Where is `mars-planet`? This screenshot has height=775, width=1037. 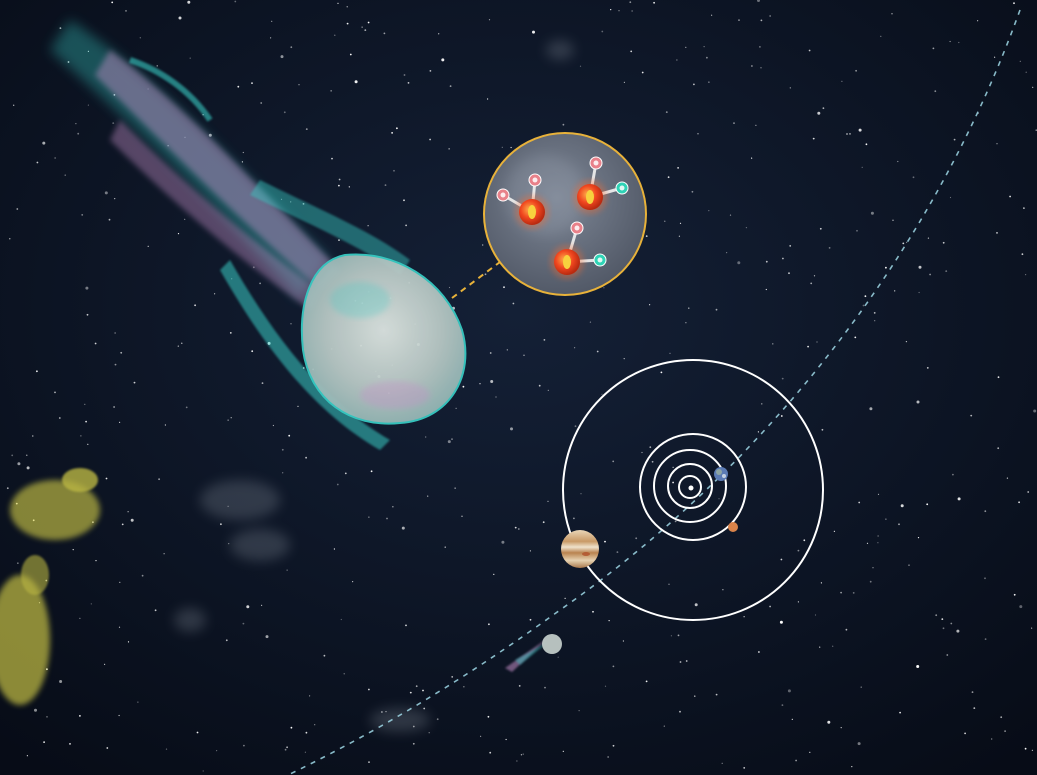 mars-planet is located at coordinates (733, 527).